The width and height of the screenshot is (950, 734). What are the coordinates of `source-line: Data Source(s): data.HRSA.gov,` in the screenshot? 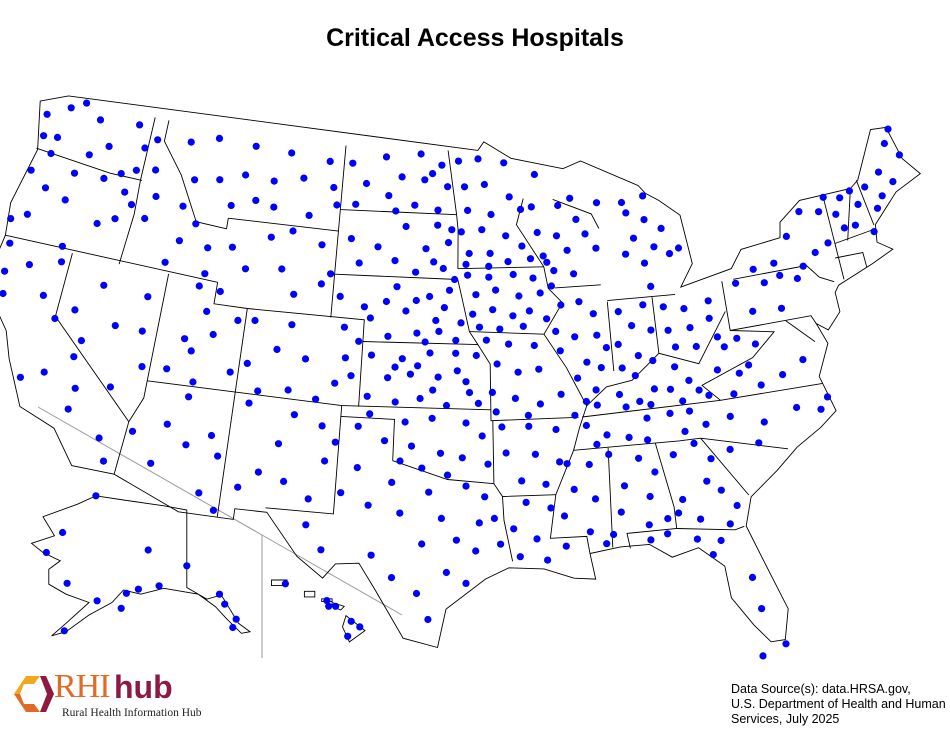 It's located at (821, 689).